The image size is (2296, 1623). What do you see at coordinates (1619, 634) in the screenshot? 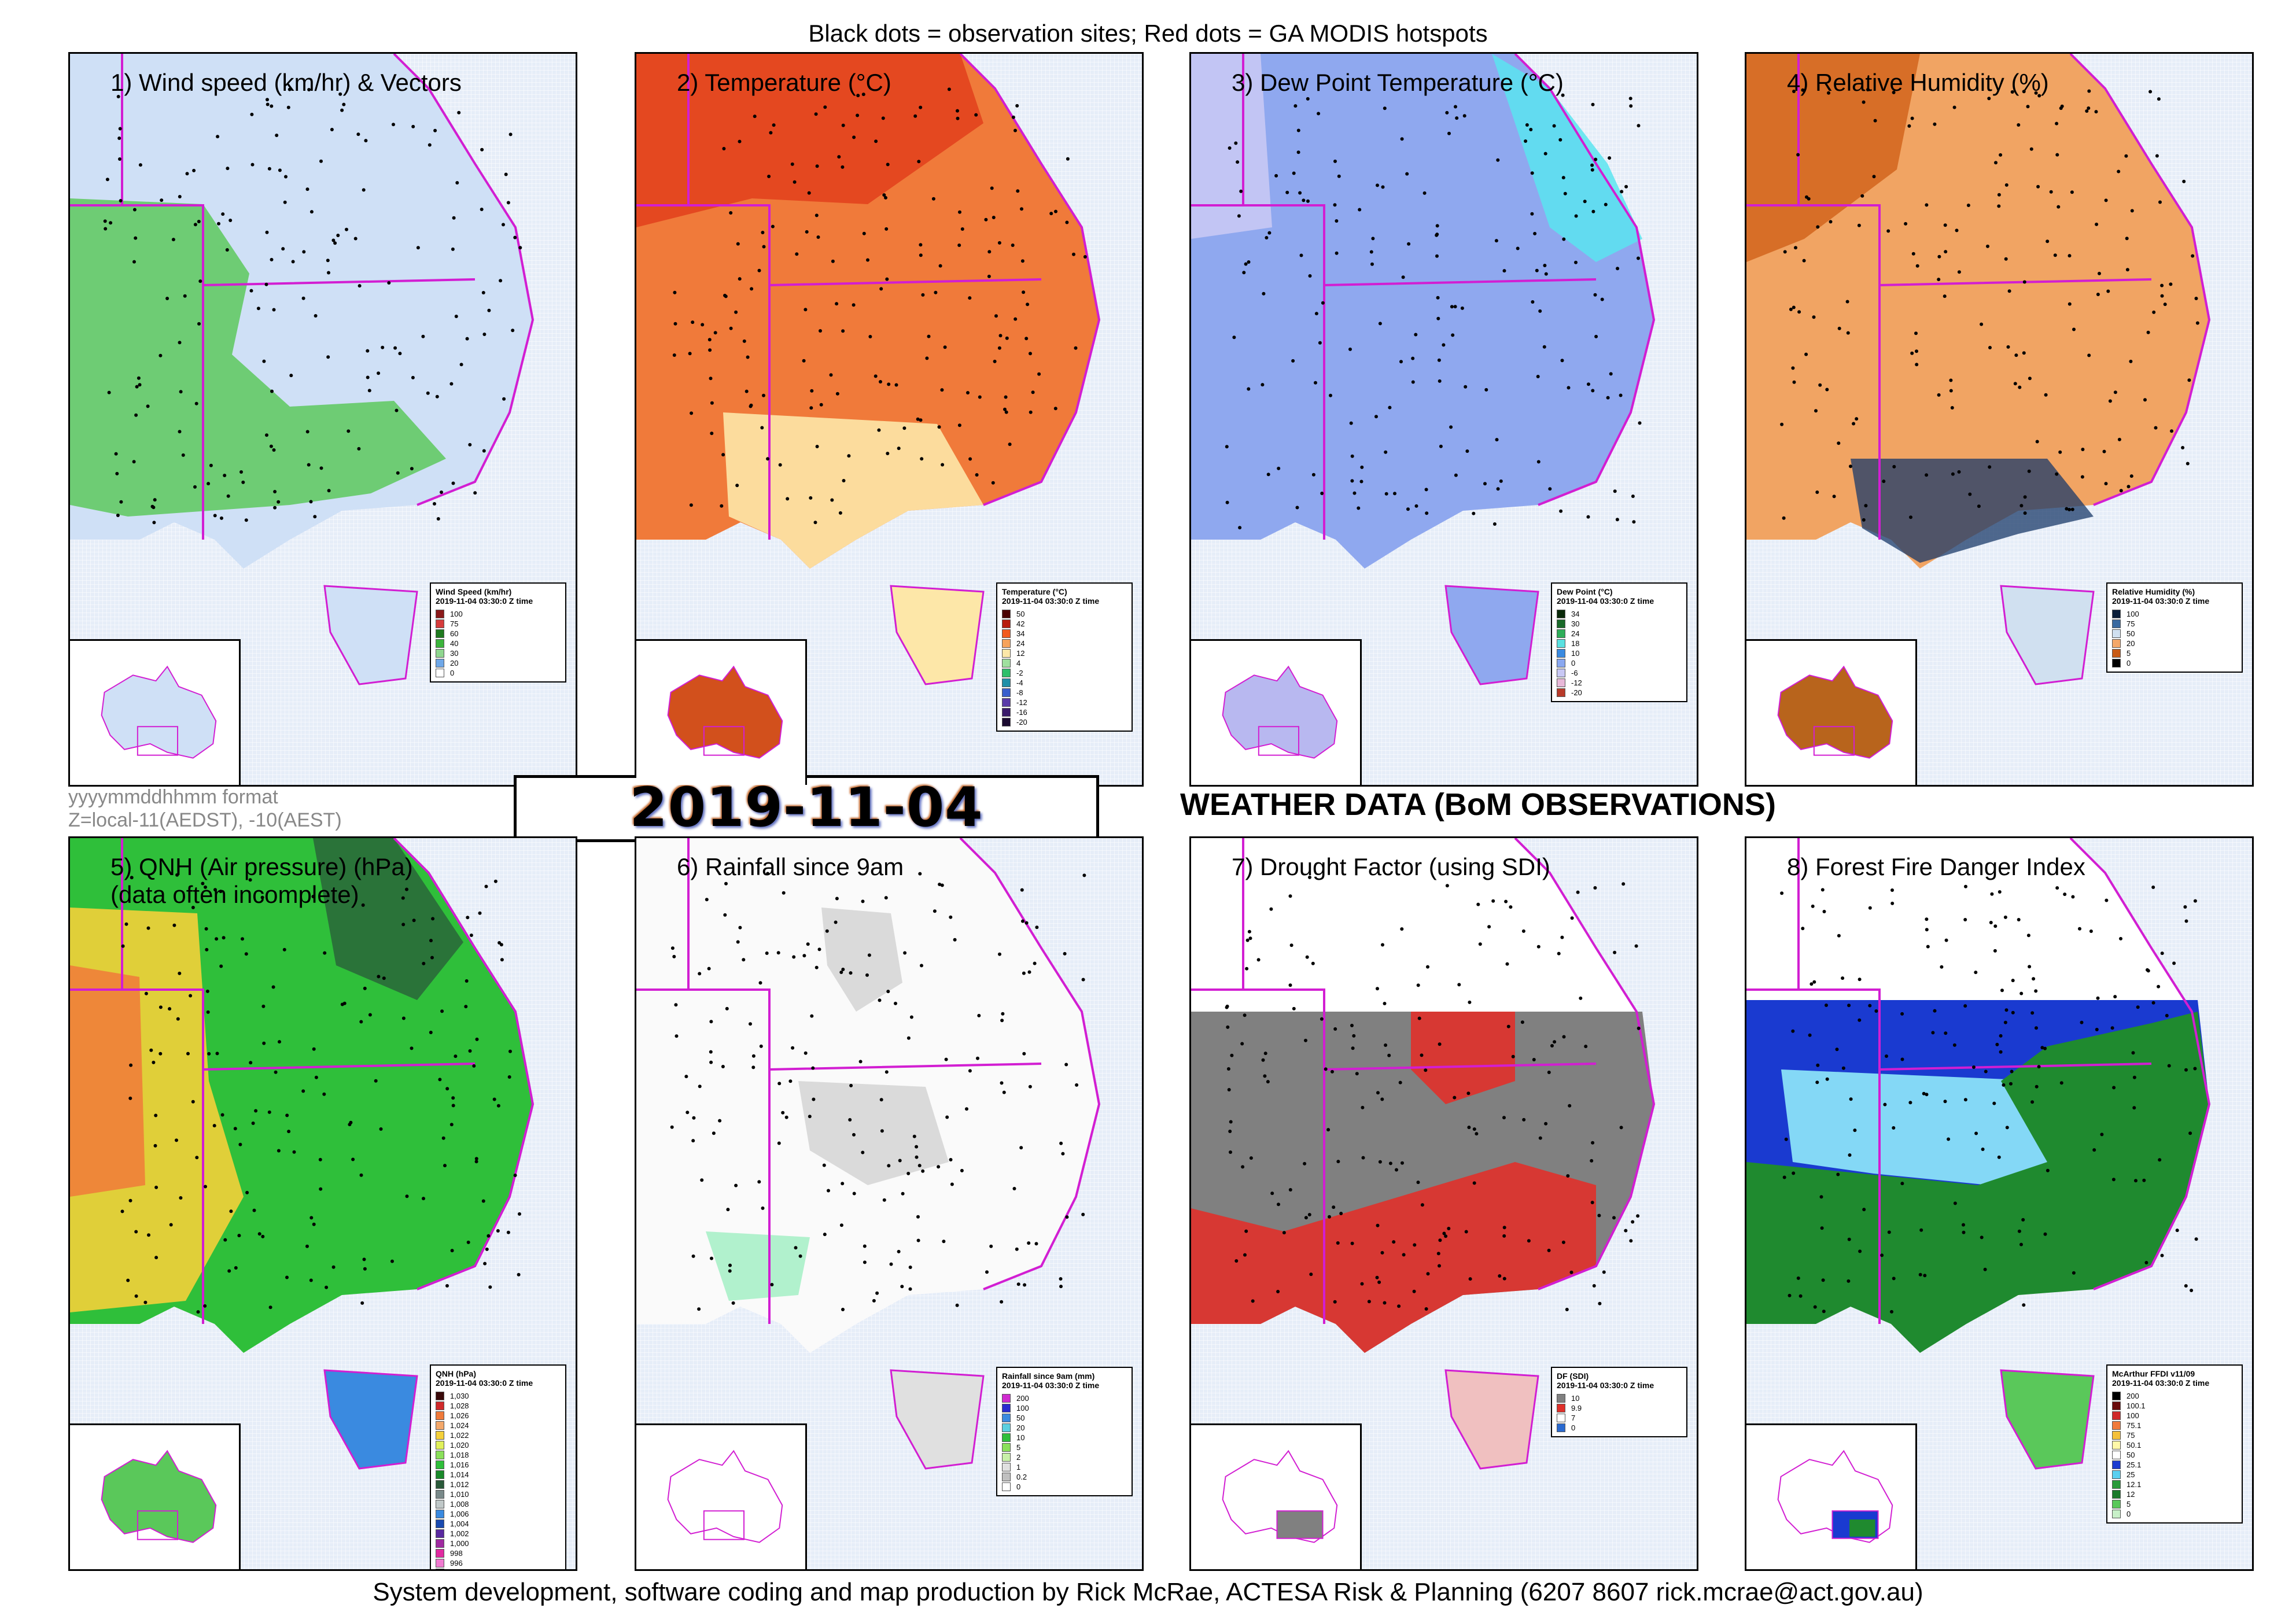
I see `legend-entry: 24` at bounding box center [1619, 634].